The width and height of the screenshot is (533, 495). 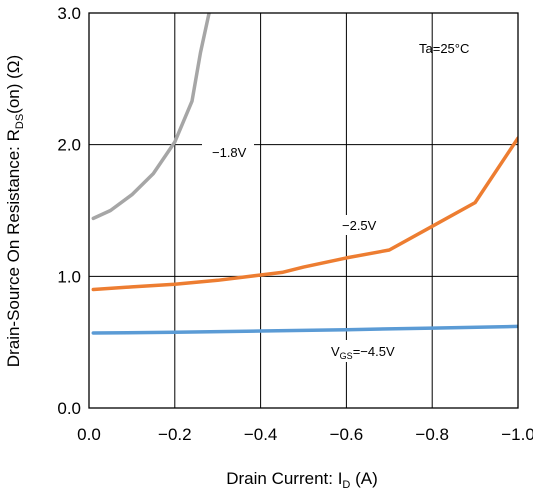 I want to click on series-label-2-5v: −2.5V, so click(x=359, y=225).